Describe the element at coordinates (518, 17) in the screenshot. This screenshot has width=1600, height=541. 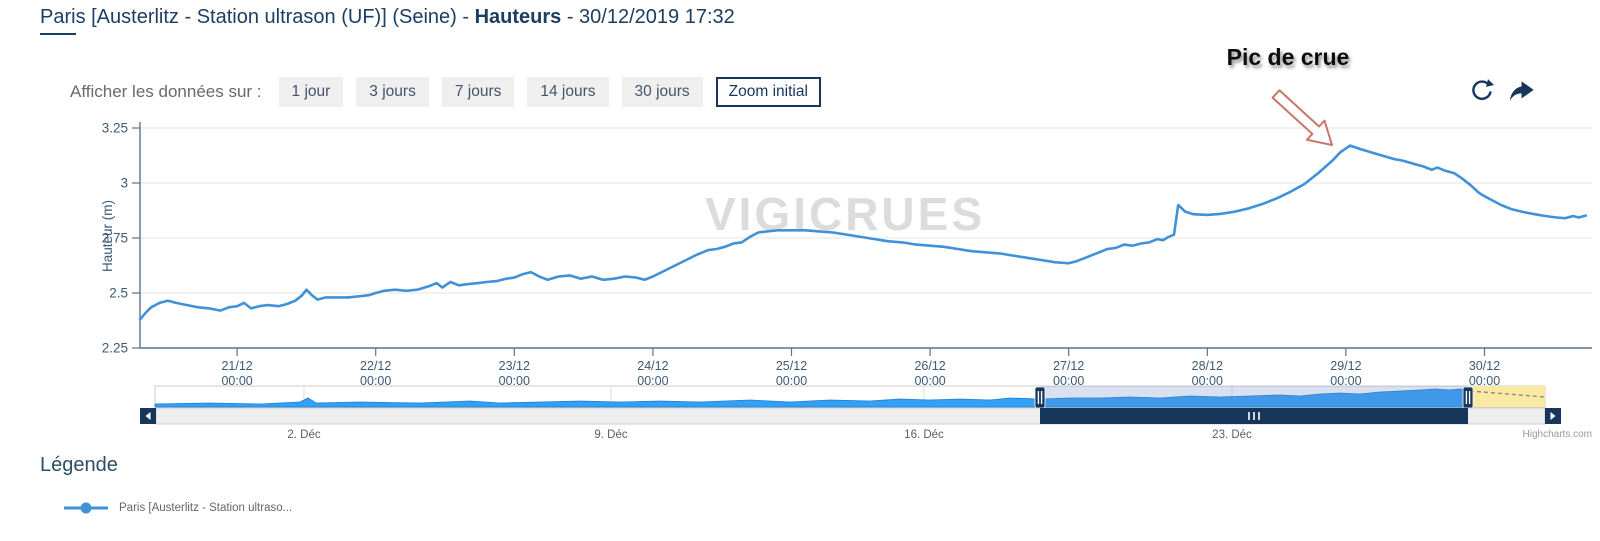
I see `title-measure: Hauteurs` at that location.